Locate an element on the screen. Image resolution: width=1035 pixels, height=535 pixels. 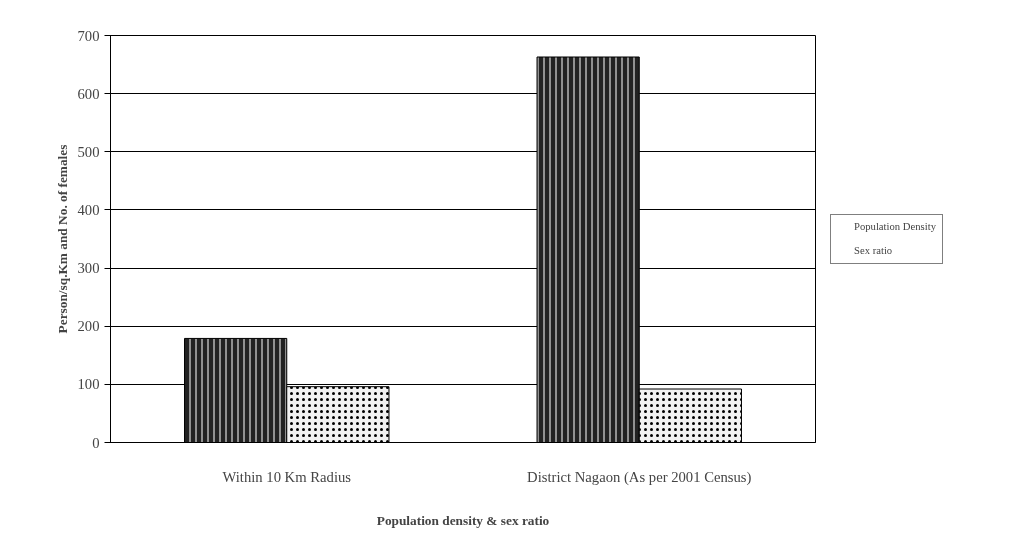
y-tick-label: 300 is located at coordinates (88, 268).